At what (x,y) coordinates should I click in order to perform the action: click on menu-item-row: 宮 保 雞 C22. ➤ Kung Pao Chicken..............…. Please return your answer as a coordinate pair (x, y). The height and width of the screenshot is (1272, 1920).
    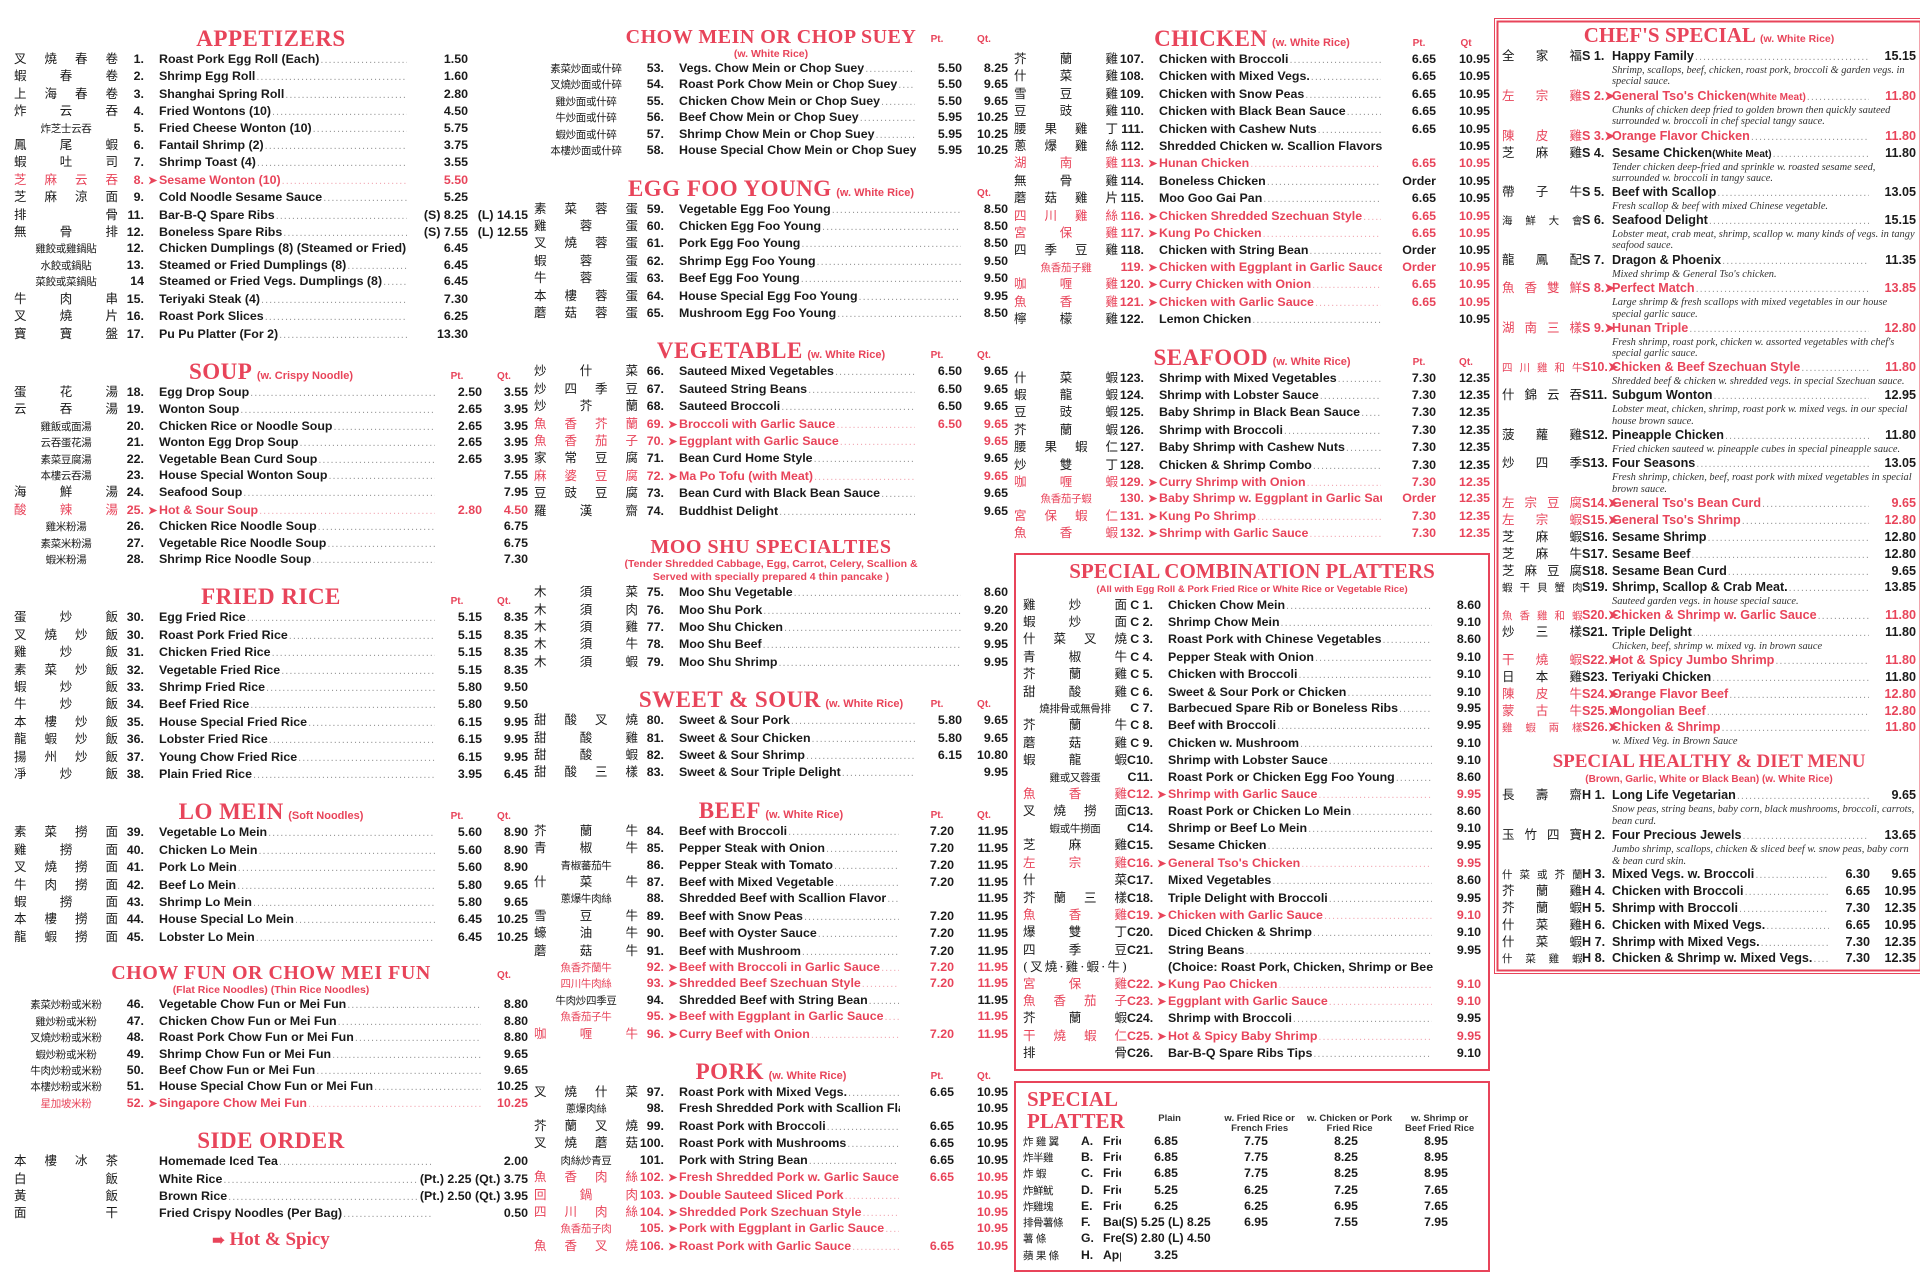
    Looking at the image, I should click on (1252, 984).